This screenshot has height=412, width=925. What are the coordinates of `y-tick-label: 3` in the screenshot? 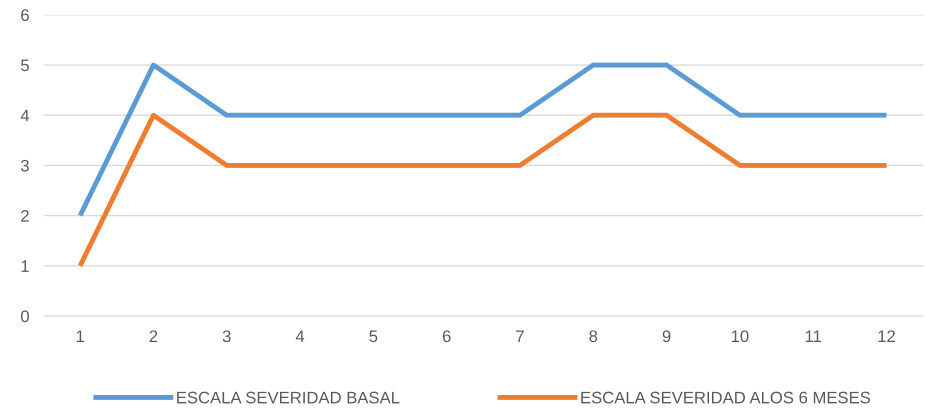 It's located at (24, 166).